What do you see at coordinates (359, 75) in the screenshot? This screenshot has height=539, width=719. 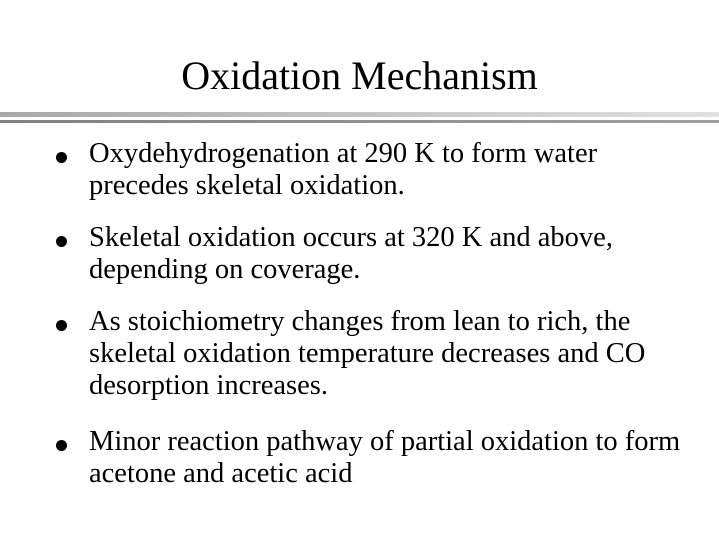 I see `slide-title: Oxidation Mechanism` at bounding box center [359, 75].